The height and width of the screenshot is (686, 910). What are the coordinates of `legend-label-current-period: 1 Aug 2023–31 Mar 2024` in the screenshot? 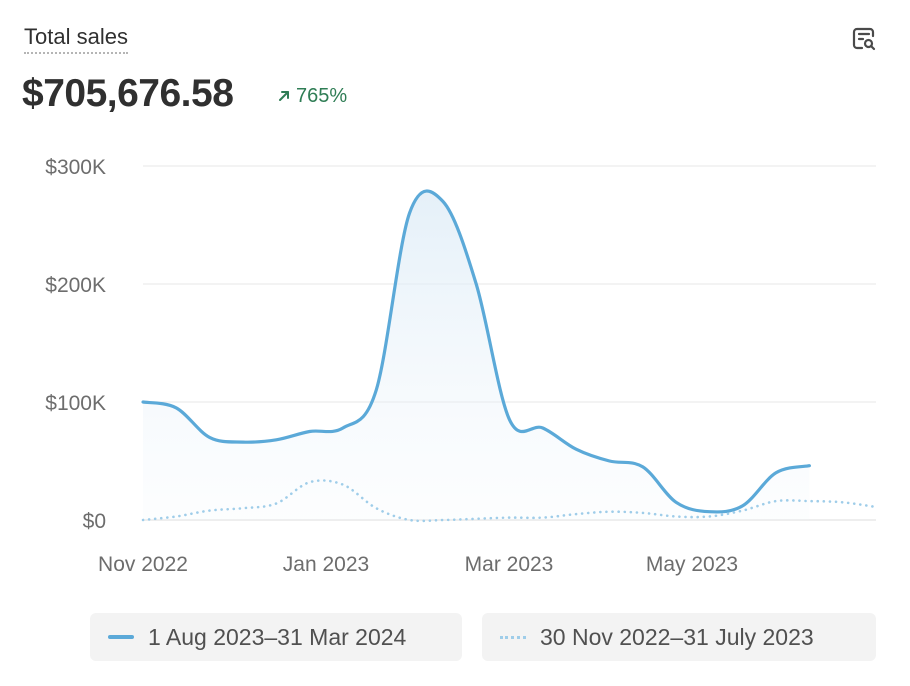 It's located at (277, 636).